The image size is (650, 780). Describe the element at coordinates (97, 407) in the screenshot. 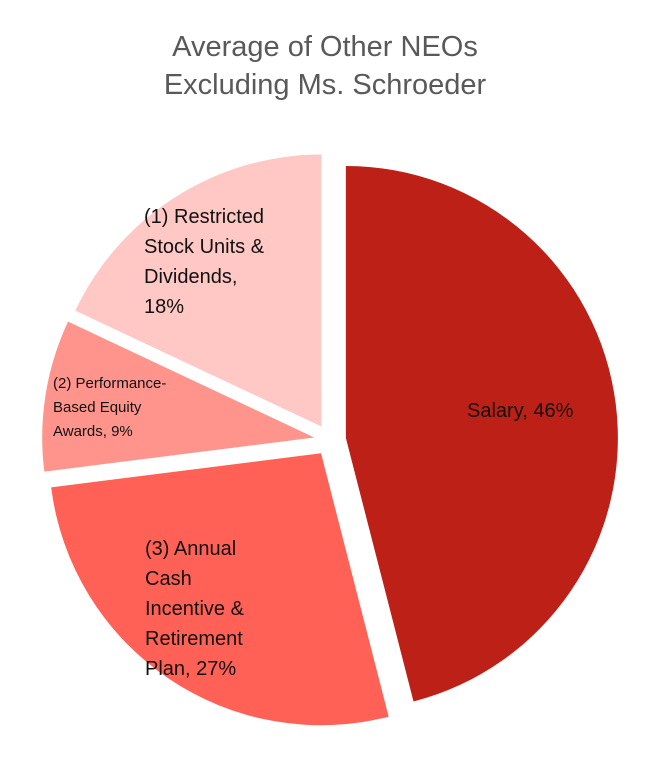

I see `label-line: Based Equity` at that location.